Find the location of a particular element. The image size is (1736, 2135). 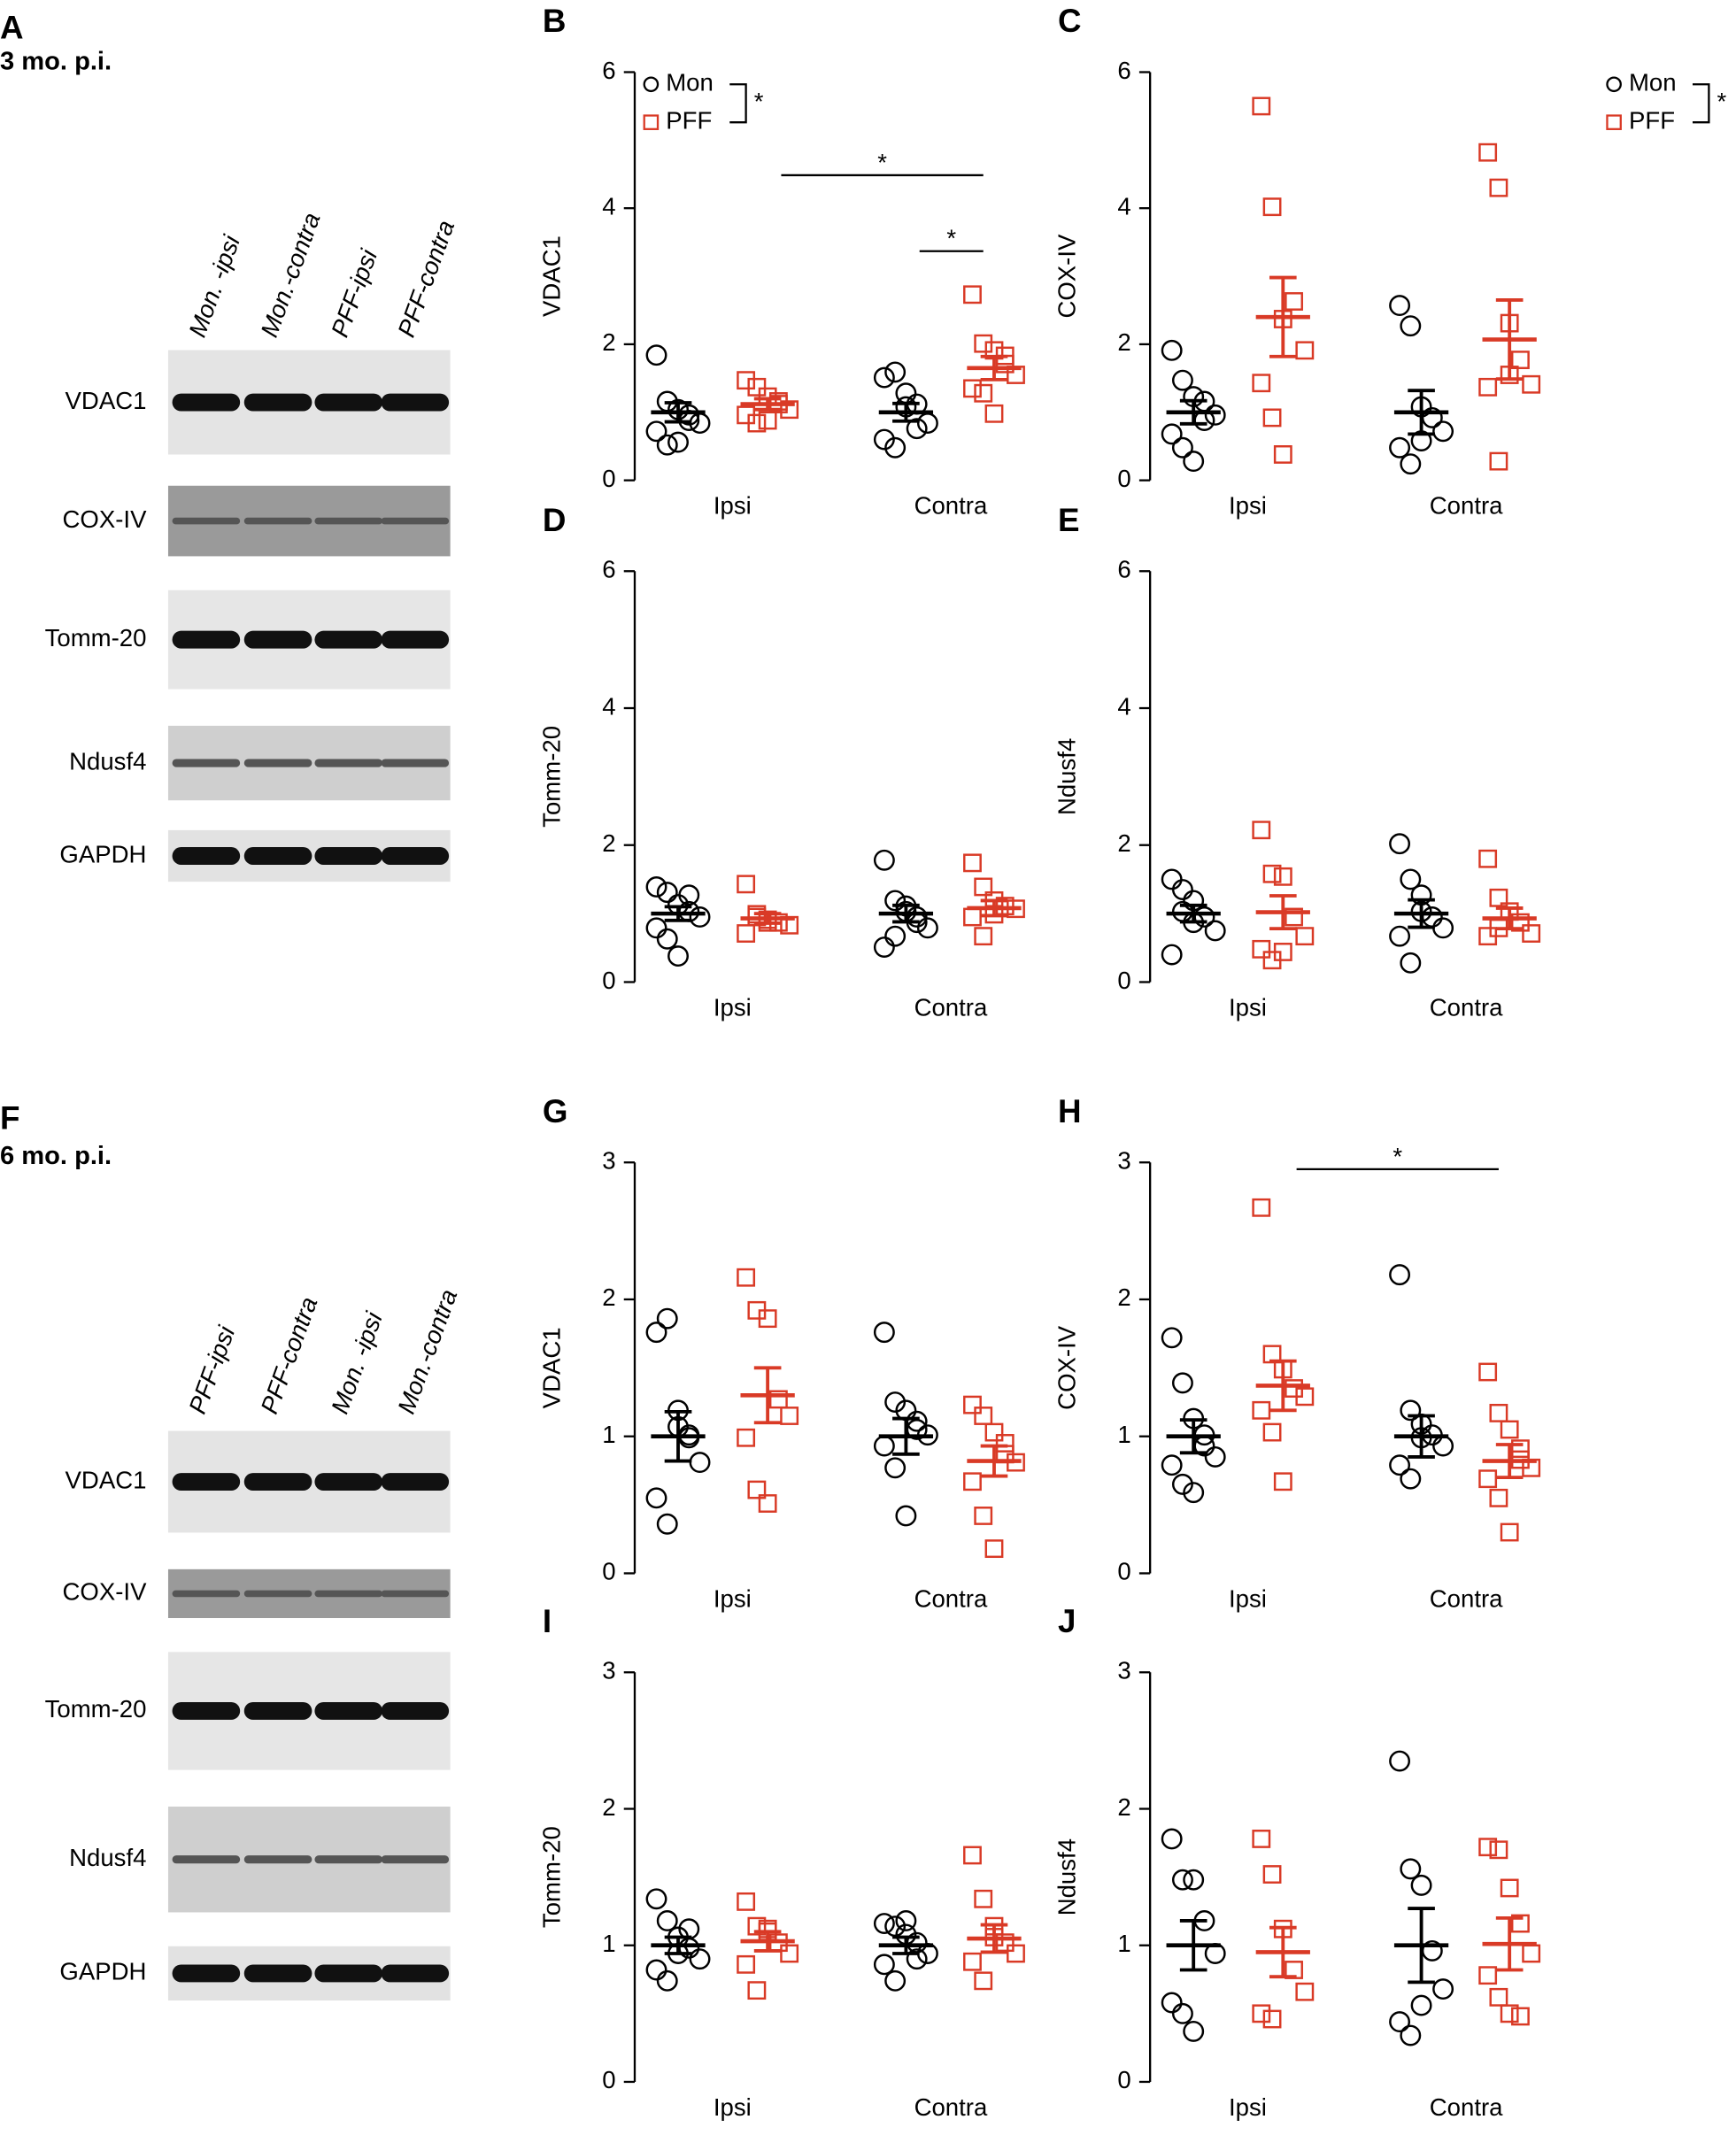

legend-bracket is located at coordinates (1701, 103).